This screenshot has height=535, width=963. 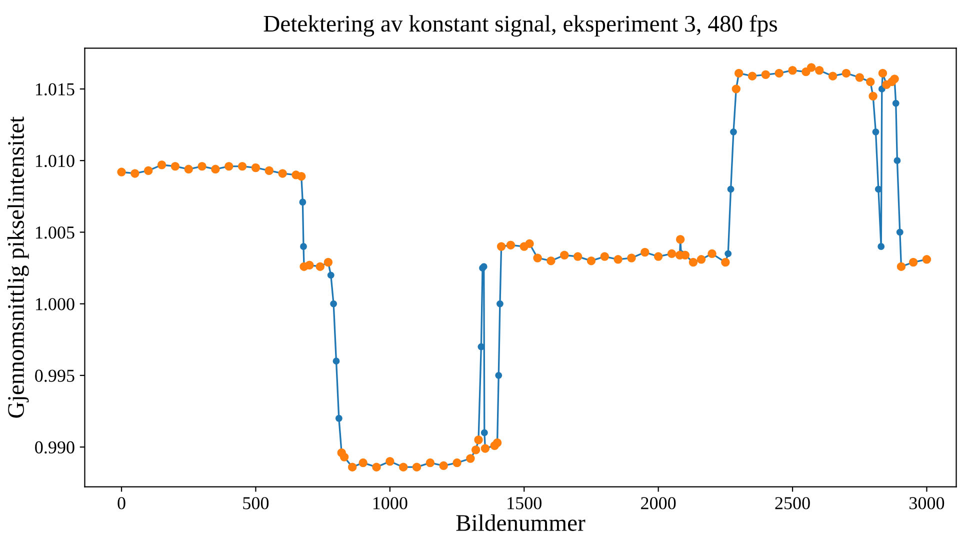 I want to click on x-tick-label: 1000, so click(x=390, y=503).